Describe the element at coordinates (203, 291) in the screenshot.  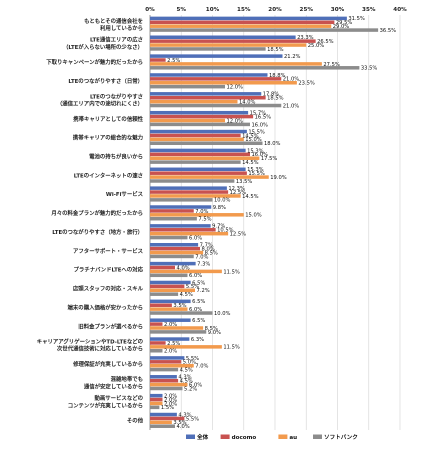
I see `data-label: 7.2%` at that location.